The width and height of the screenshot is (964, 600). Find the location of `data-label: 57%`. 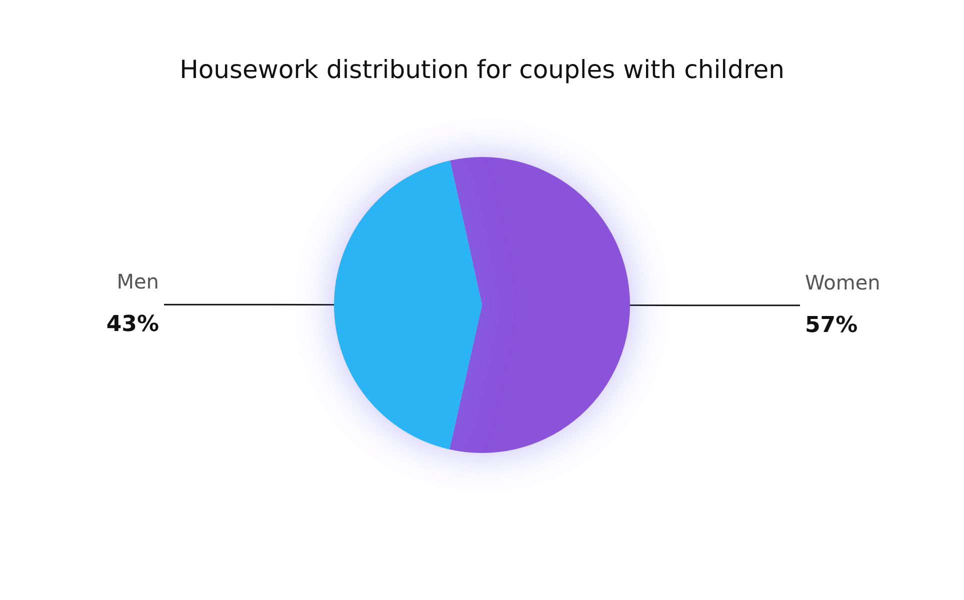

data-label: 57% is located at coordinates (831, 325).